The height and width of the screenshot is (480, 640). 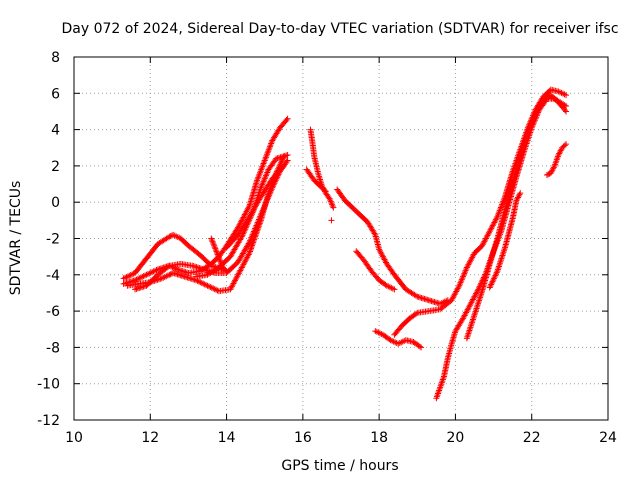 I want to click on x-tick-label-18: 18, so click(x=379, y=438).